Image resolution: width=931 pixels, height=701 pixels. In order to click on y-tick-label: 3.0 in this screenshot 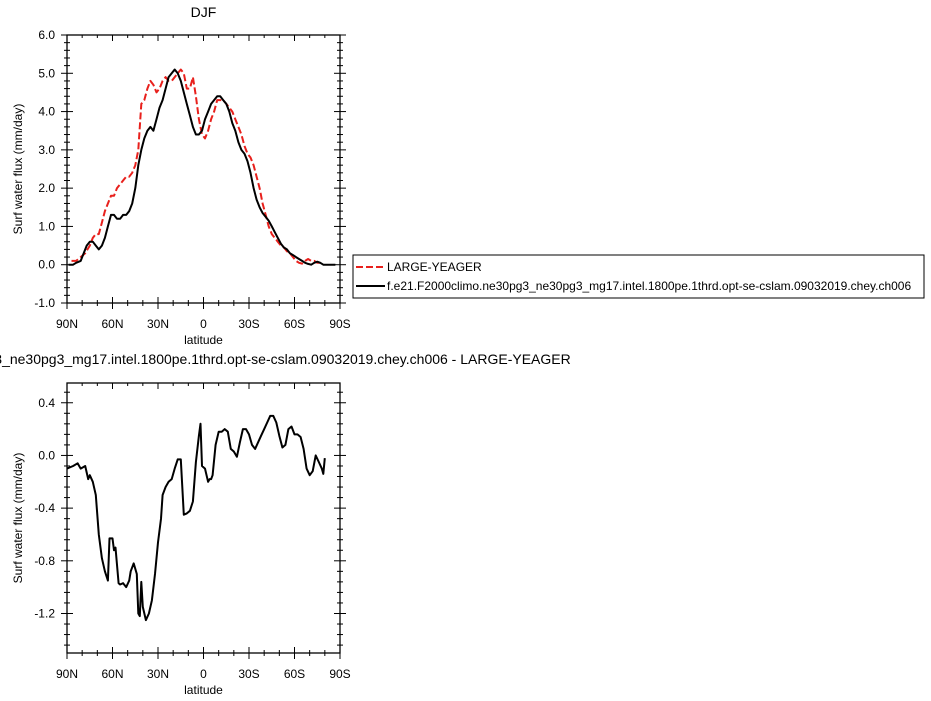, I will do `click(46, 150)`.